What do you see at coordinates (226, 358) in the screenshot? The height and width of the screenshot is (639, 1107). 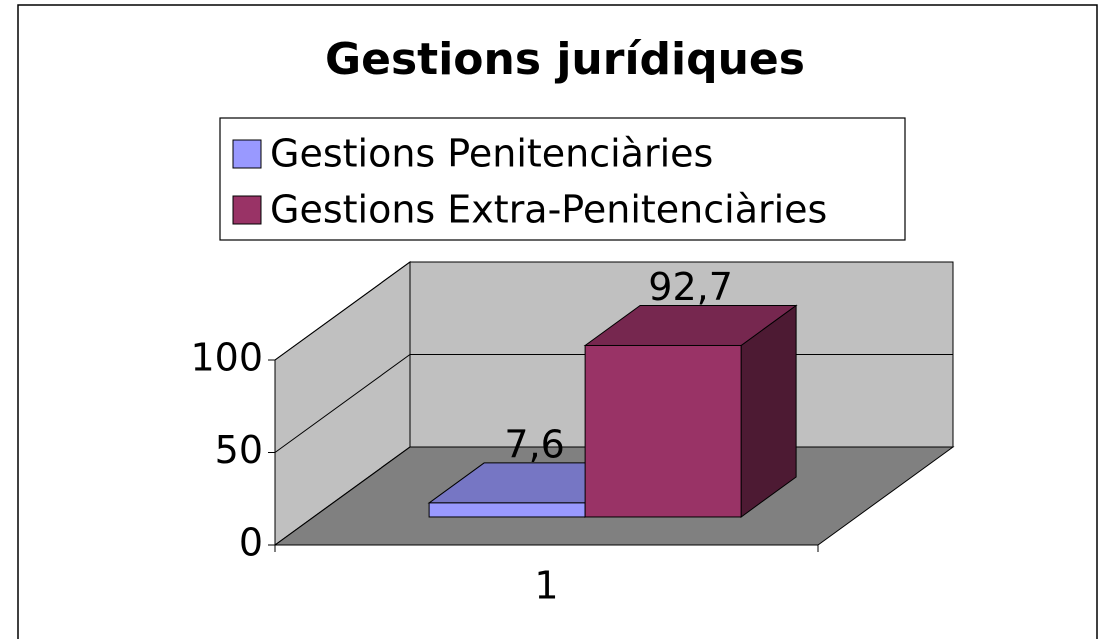 I see `y-tick-label: 100` at bounding box center [226, 358].